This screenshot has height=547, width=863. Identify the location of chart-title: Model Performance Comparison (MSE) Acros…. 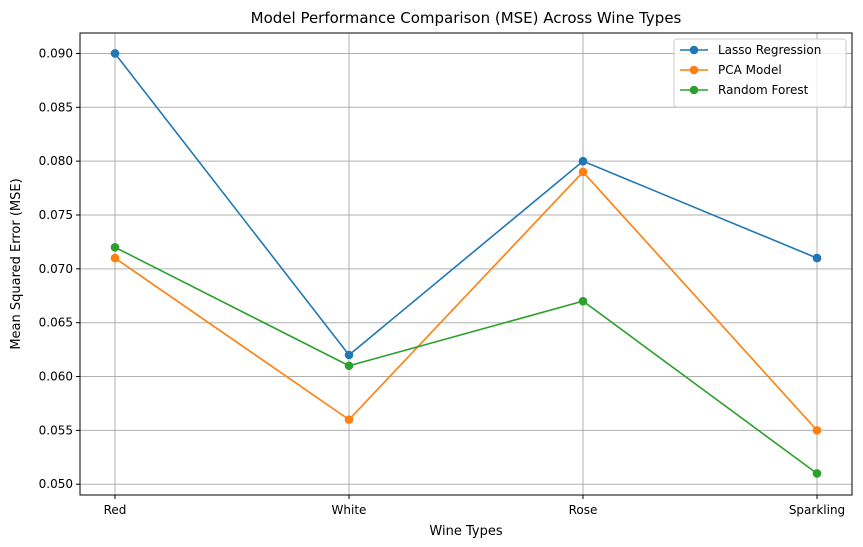
(466, 18).